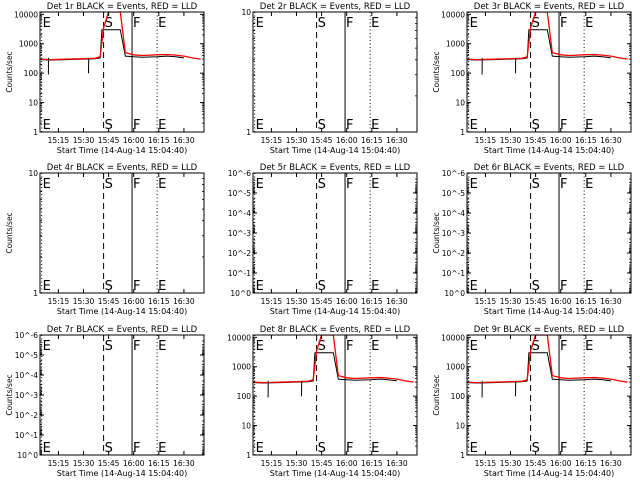 The image size is (640, 484). Describe the element at coordinates (239, 337) in the screenshot. I see `y-tick-label: 10000` at that location.